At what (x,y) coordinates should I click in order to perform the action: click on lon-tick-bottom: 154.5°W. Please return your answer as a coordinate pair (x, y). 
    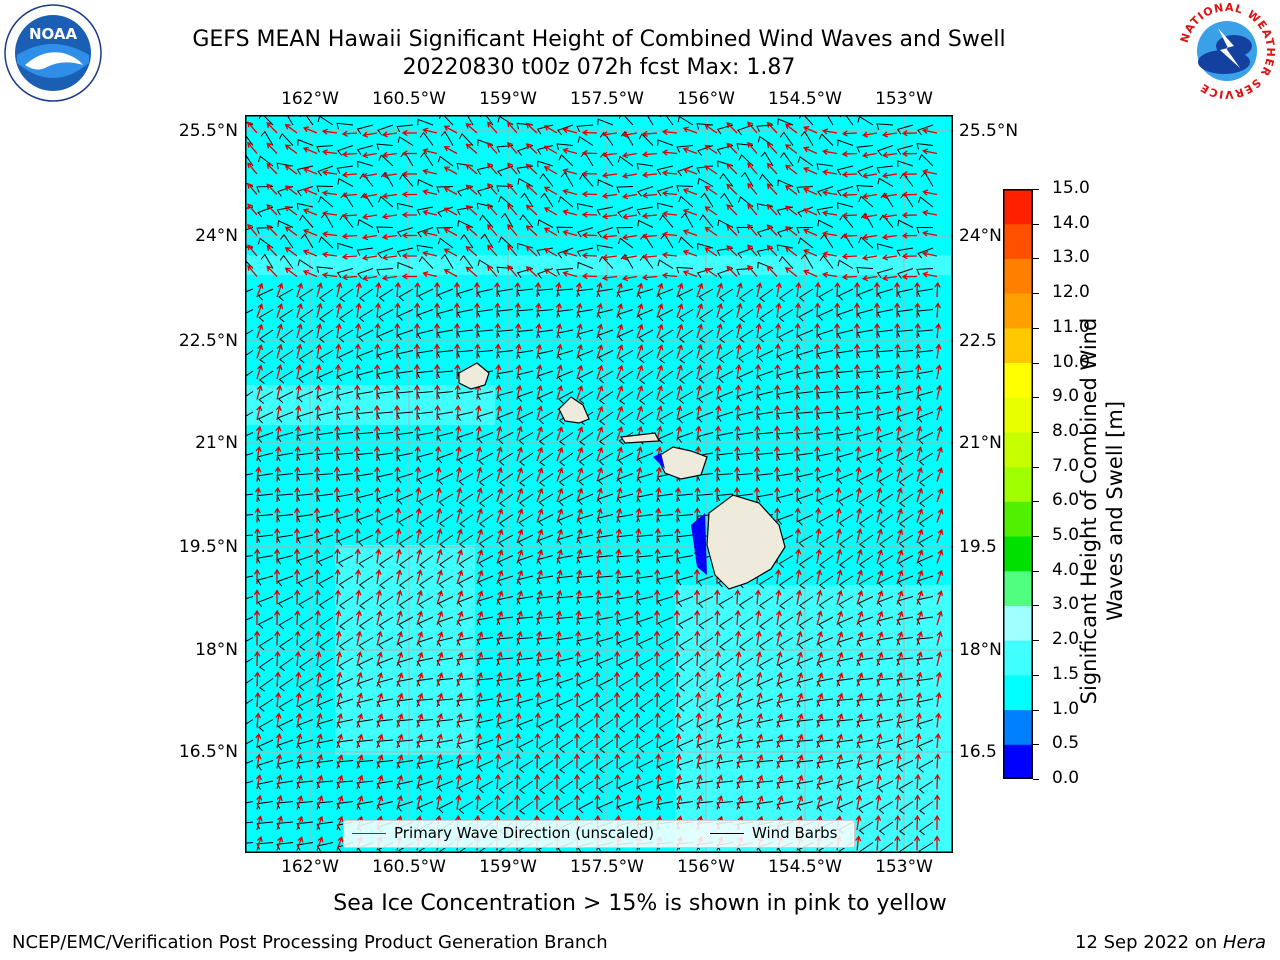
    Looking at the image, I should click on (805, 867).